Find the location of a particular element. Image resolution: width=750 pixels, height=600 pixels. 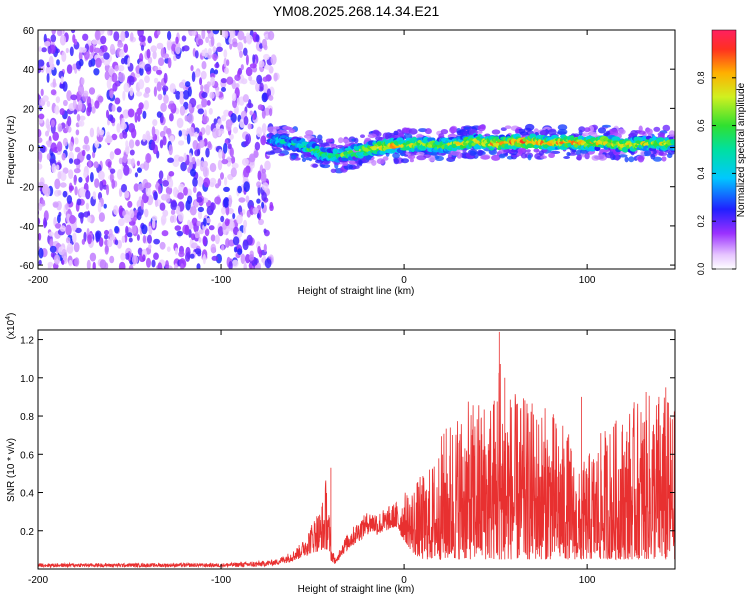

colorbar-tick-label: 0.0 is located at coordinates (701, 269).